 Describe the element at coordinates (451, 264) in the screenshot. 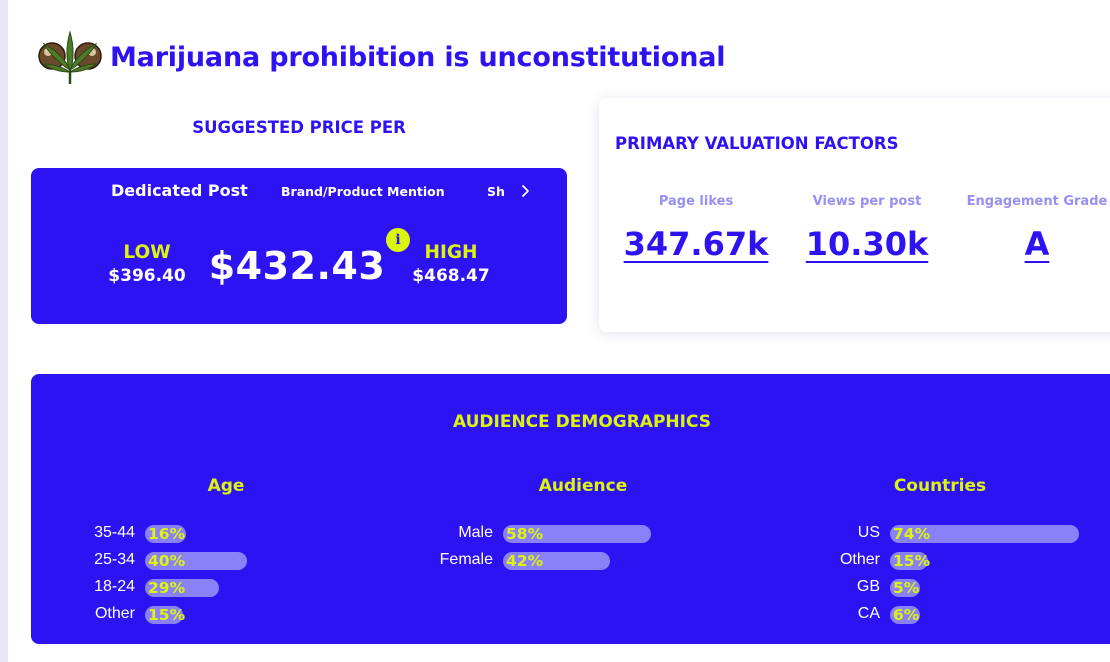

I see `price-high: HIGH $468.47` at that location.